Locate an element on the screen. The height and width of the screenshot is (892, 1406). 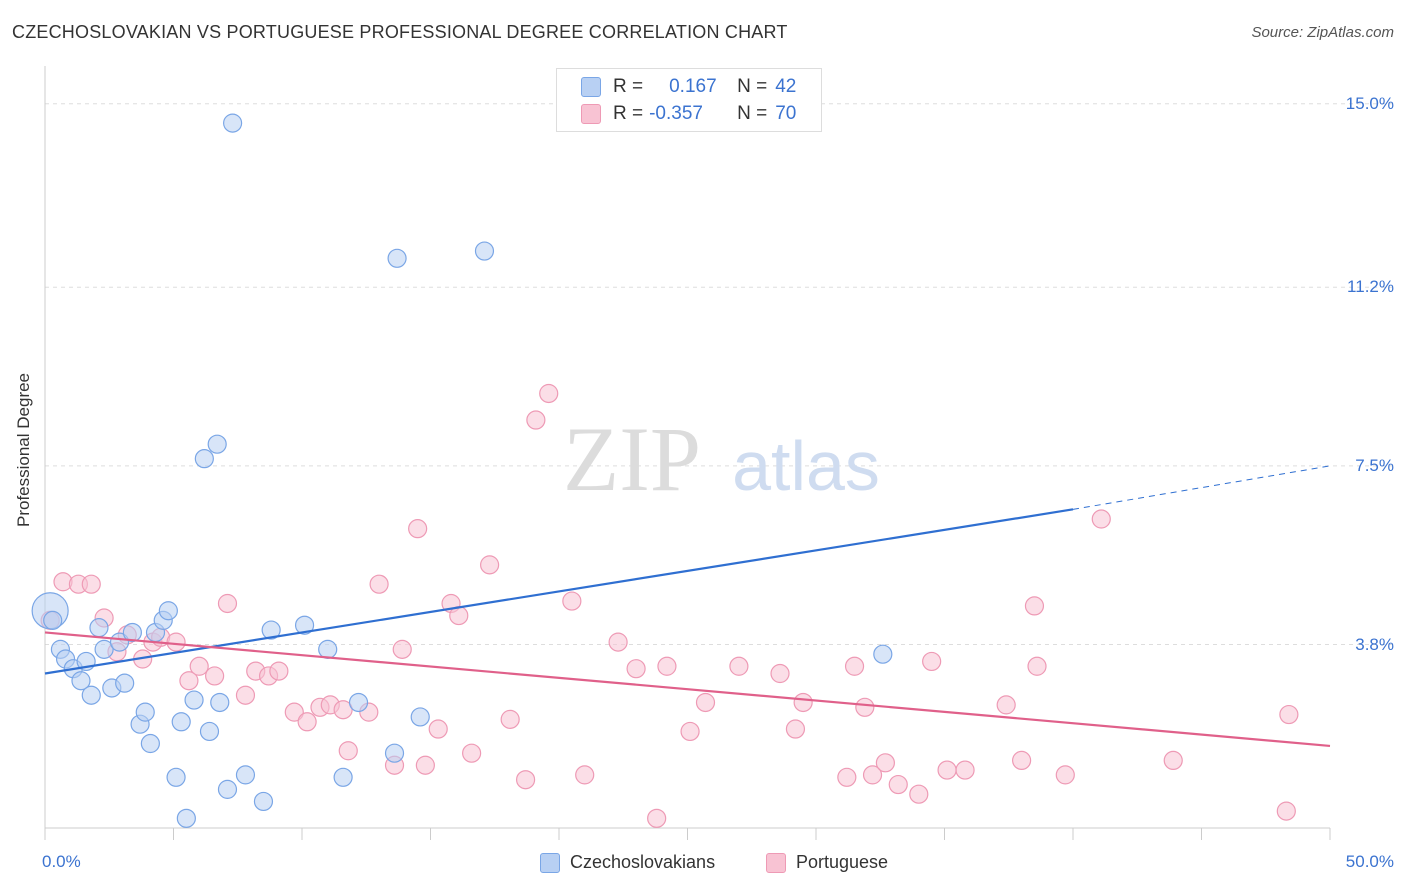
legend-item-portuguese: Portuguese is located at coordinates (827, 862).